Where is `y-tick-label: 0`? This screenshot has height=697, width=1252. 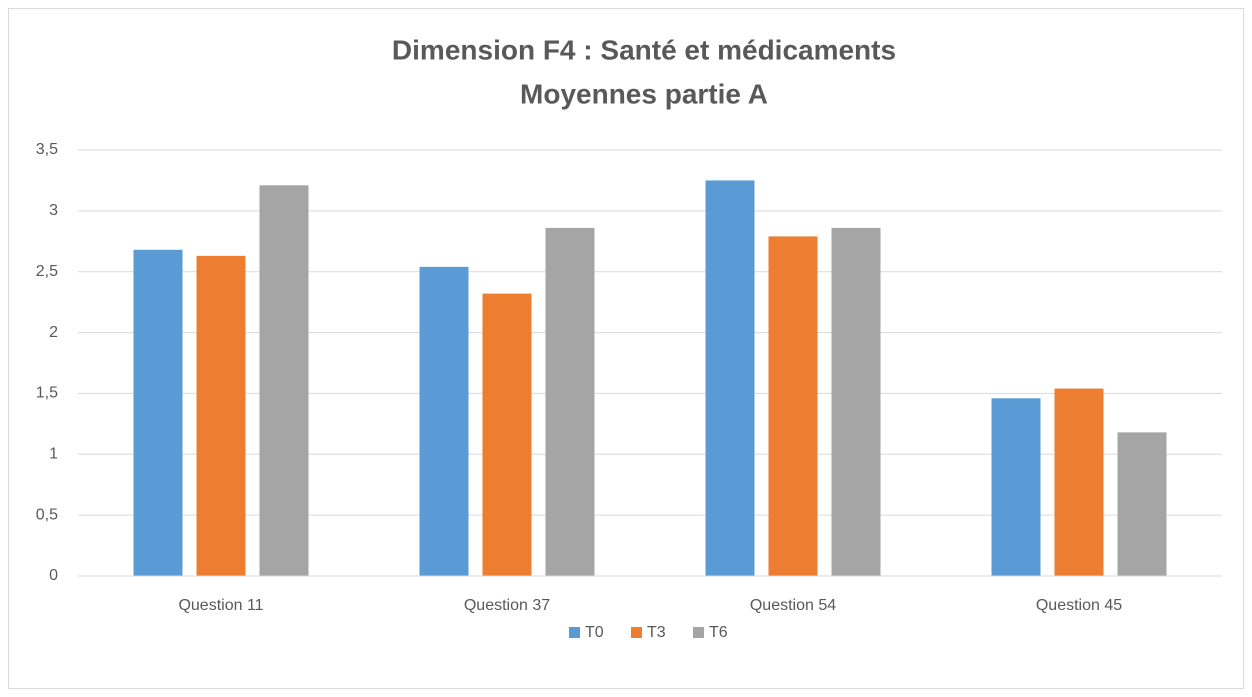 y-tick-label: 0 is located at coordinates (53, 575).